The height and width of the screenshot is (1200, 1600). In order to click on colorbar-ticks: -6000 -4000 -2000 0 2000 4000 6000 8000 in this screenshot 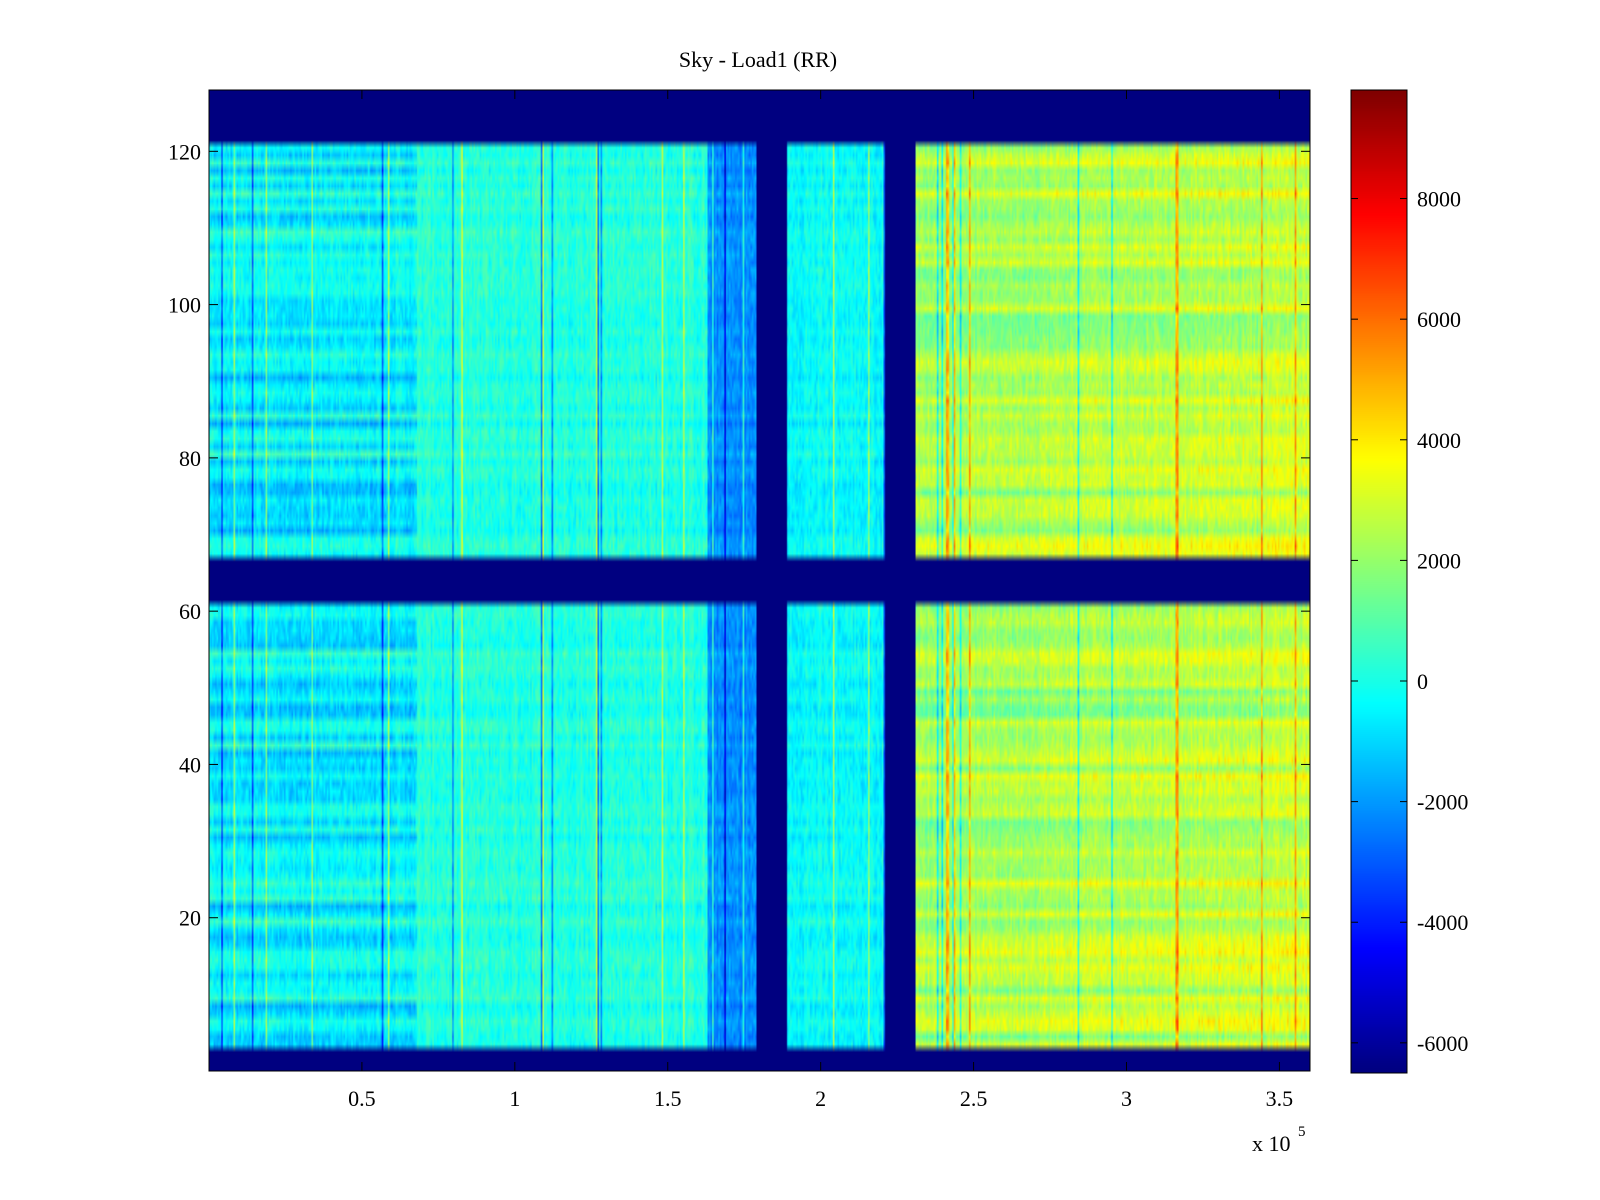, I will do `click(1409, 621)`.